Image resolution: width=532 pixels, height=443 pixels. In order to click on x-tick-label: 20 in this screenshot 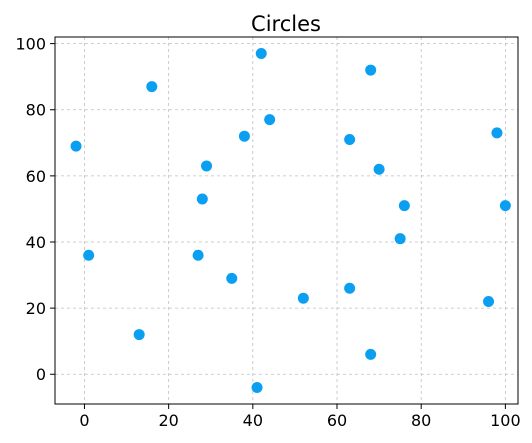, I will do `click(168, 420)`.